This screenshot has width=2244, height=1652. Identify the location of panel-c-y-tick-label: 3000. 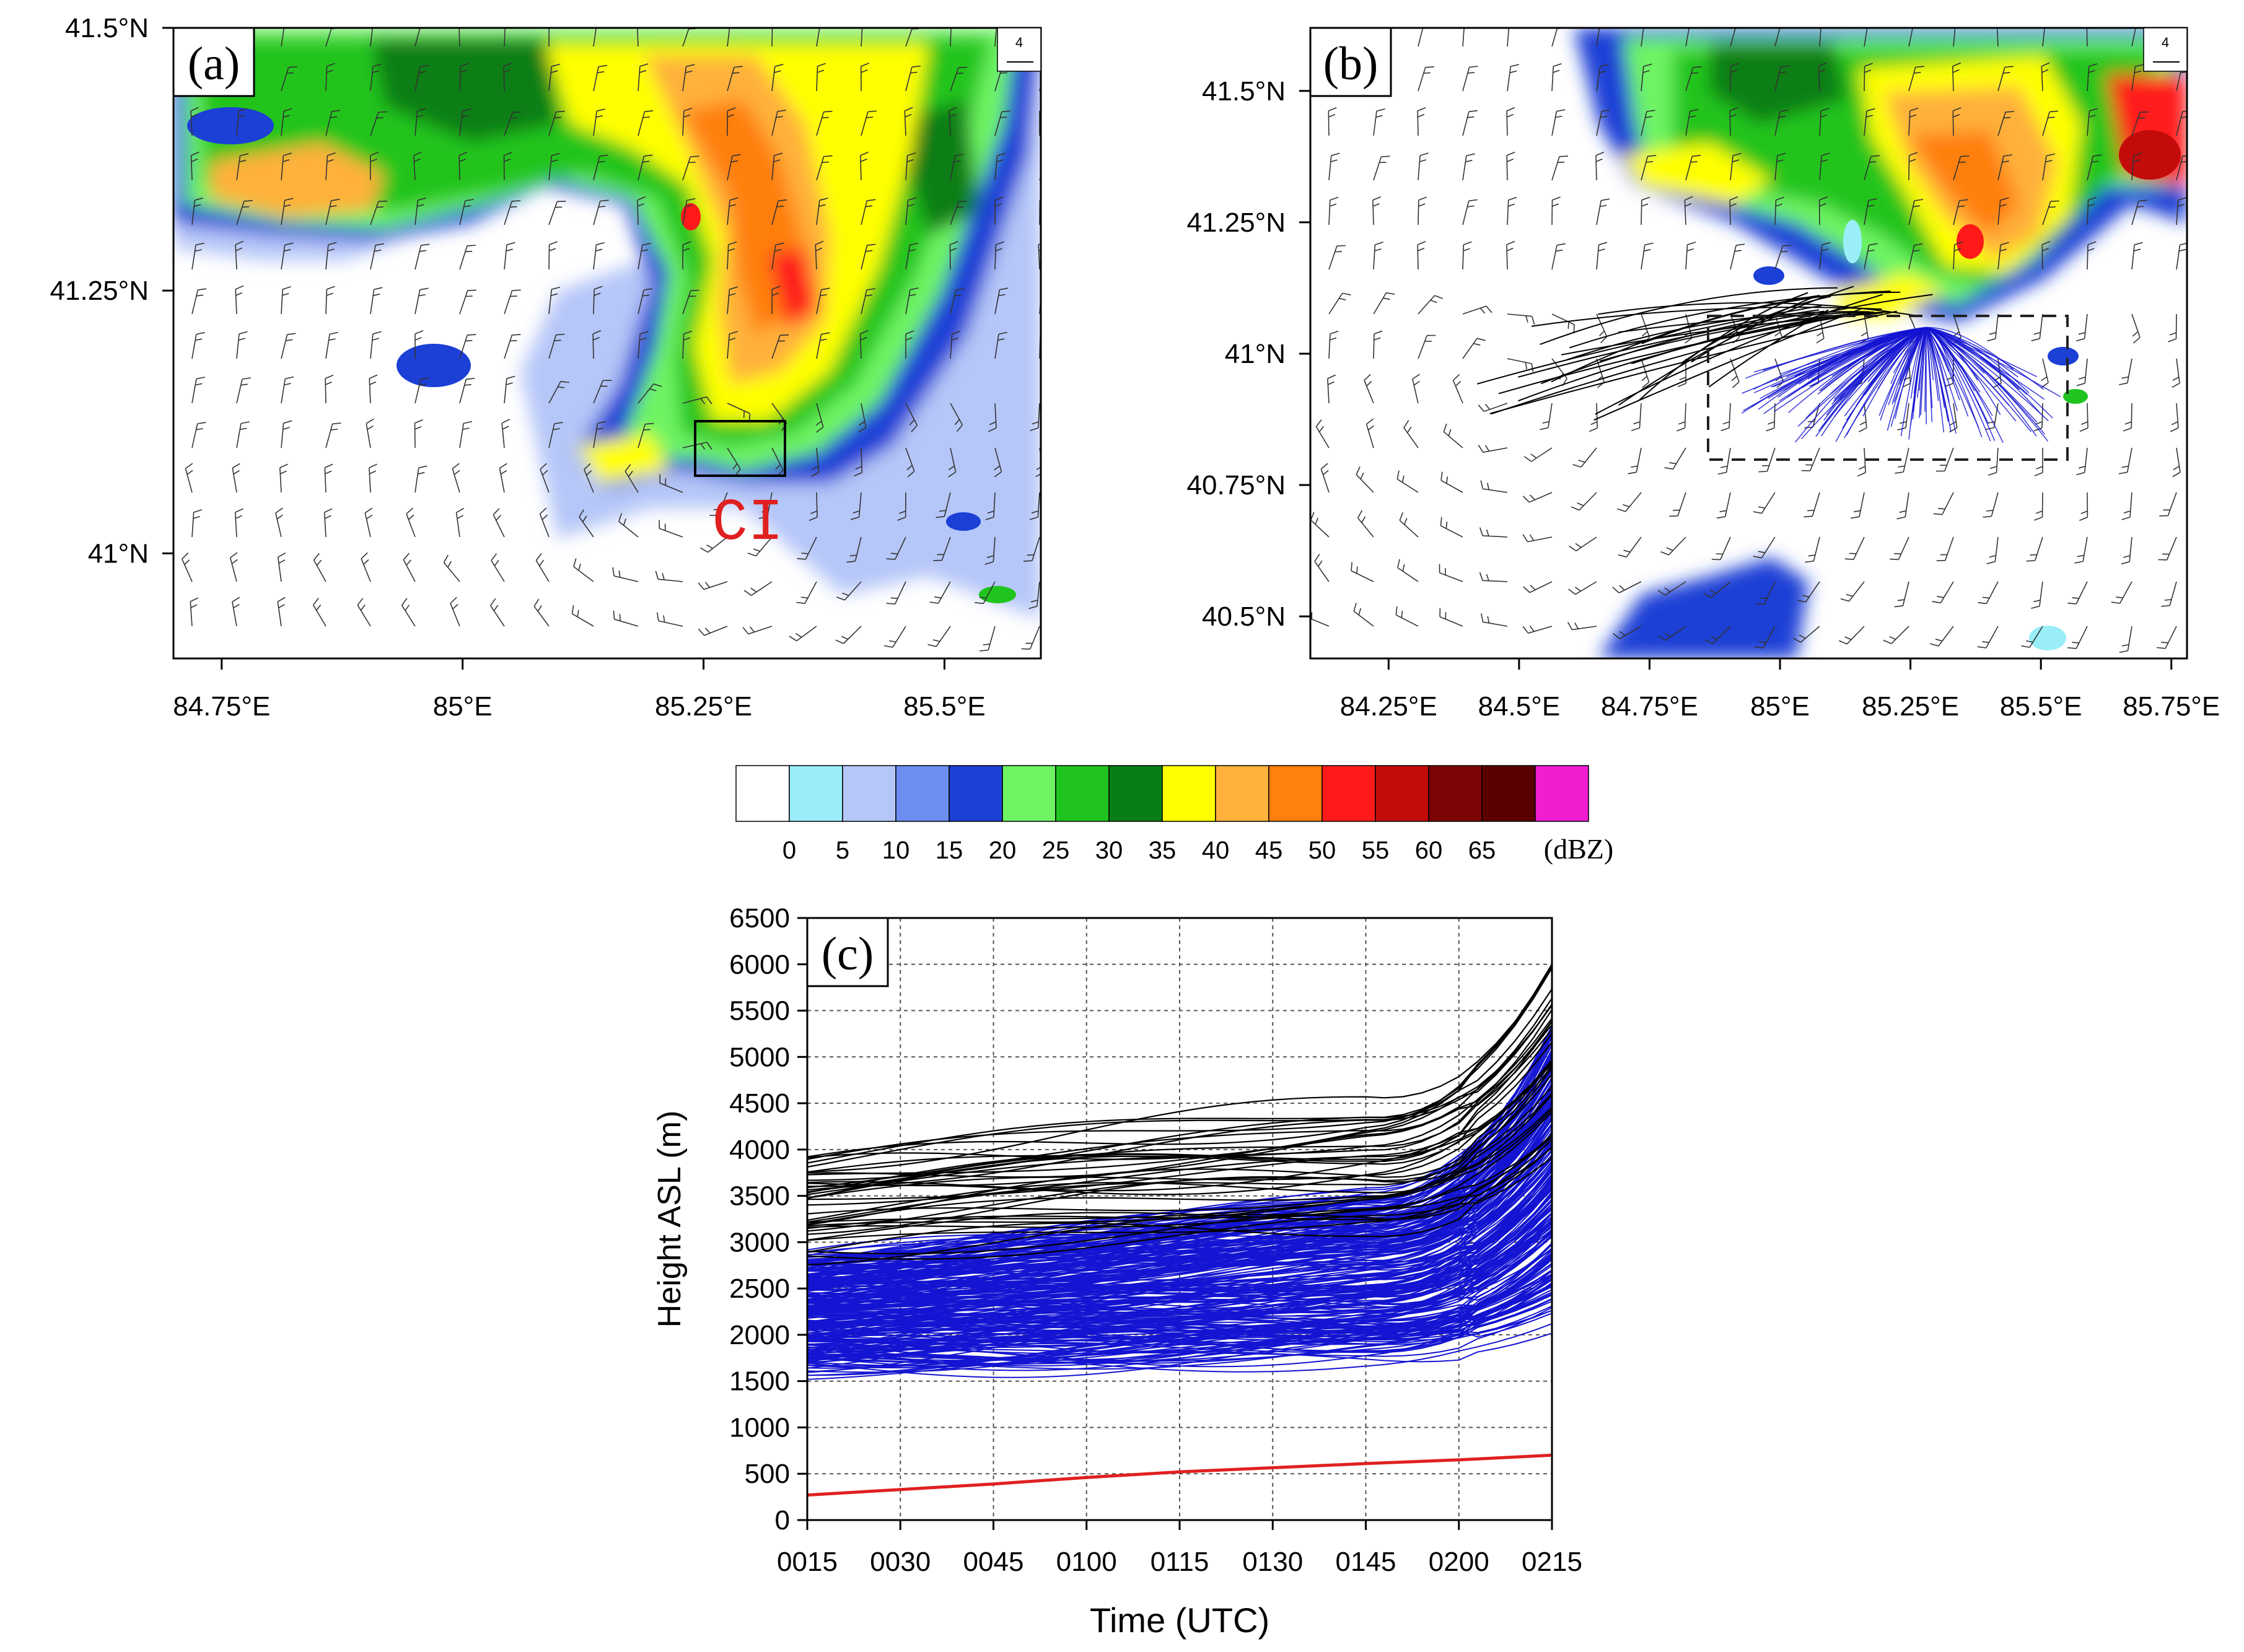
(759, 1242).